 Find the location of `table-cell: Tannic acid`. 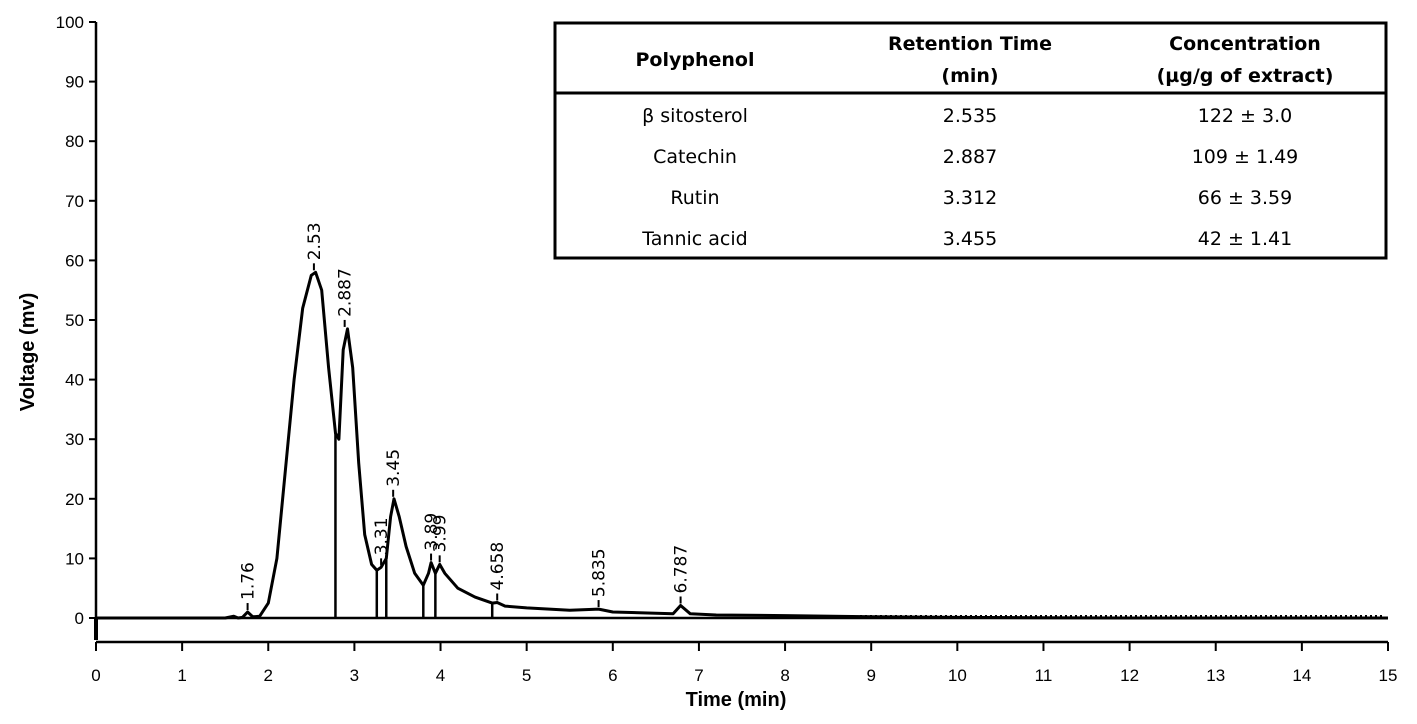

table-cell: Tannic acid is located at coordinates (694, 239).